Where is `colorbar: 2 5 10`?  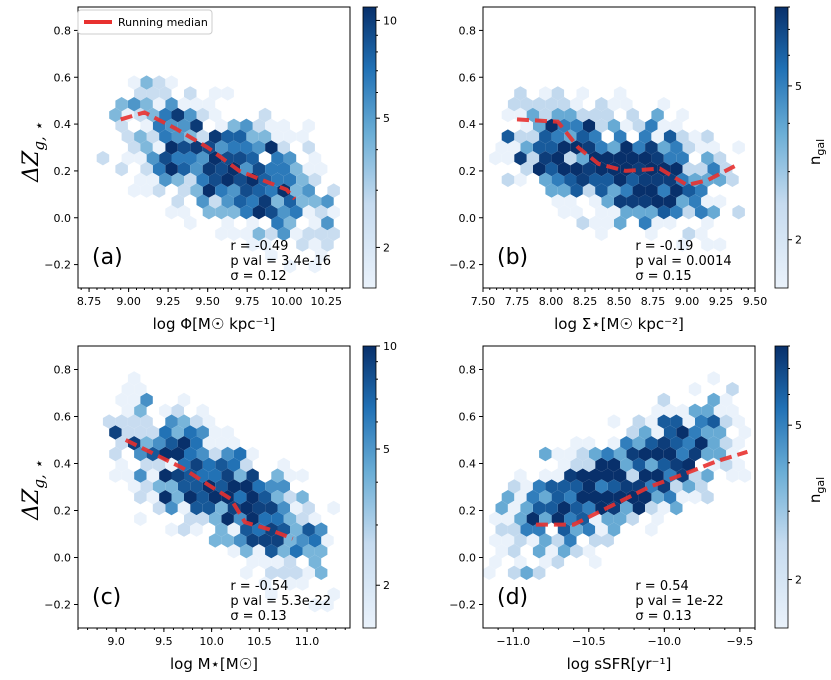 colorbar: 2 5 10 is located at coordinates (379, 147).